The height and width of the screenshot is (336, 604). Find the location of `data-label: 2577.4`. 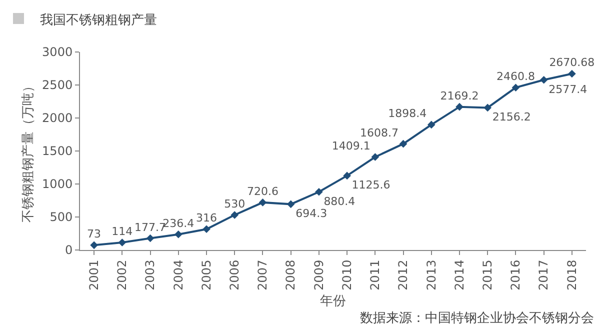

data-label: 2577.4 is located at coordinates (568, 89).